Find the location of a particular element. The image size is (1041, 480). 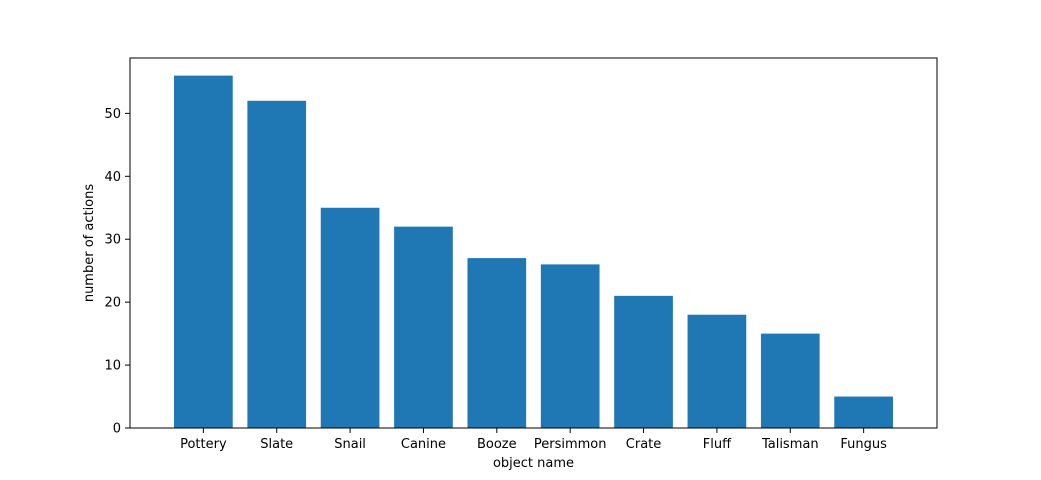

x-tick-label: Snail is located at coordinates (350, 444).